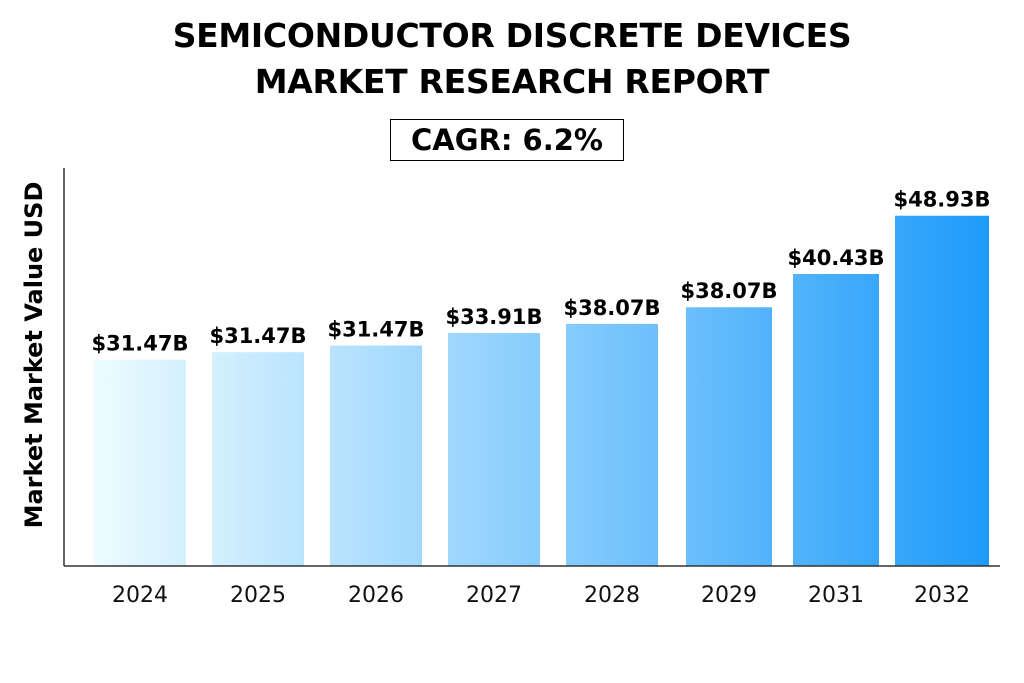  What do you see at coordinates (729, 436) in the screenshot?
I see `bar-2029` at bounding box center [729, 436].